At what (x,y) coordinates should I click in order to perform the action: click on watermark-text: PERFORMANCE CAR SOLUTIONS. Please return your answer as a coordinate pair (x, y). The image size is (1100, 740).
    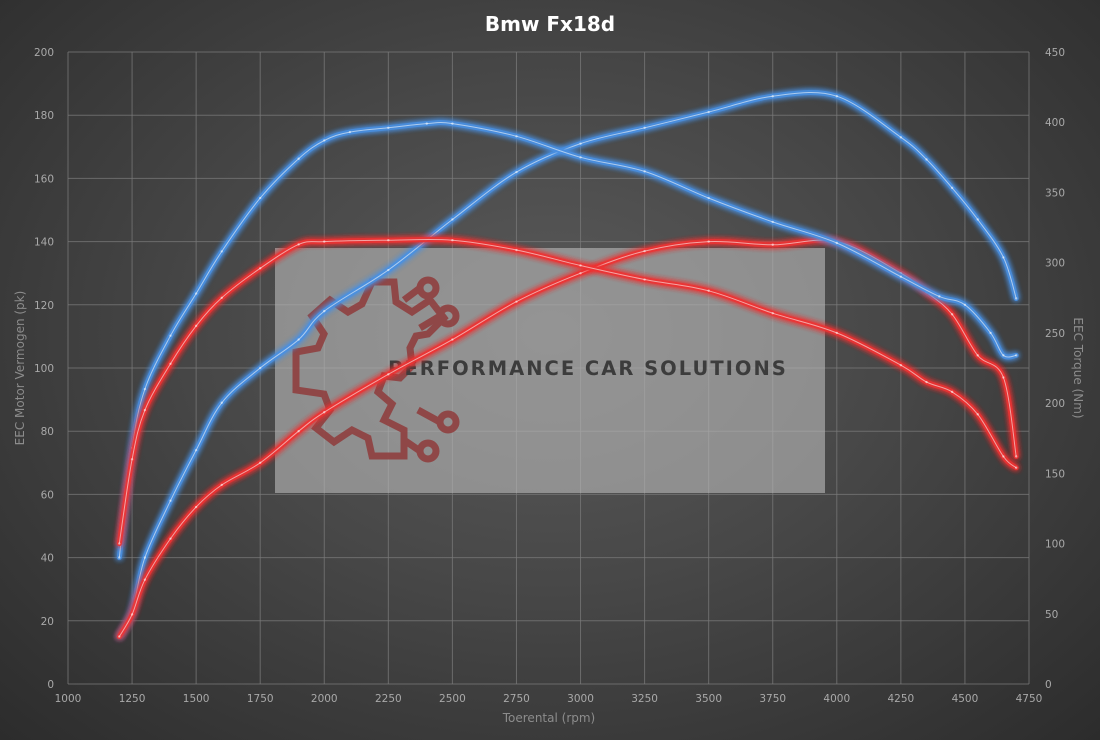
    Looking at the image, I should click on (588, 368).